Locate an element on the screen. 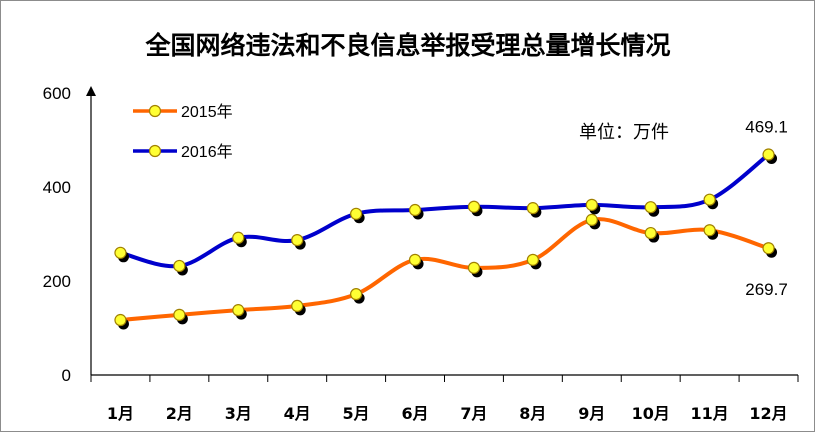 The width and height of the screenshot is (815, 432). legend-item-0: 2015年 is located at coordinates (183, 112).